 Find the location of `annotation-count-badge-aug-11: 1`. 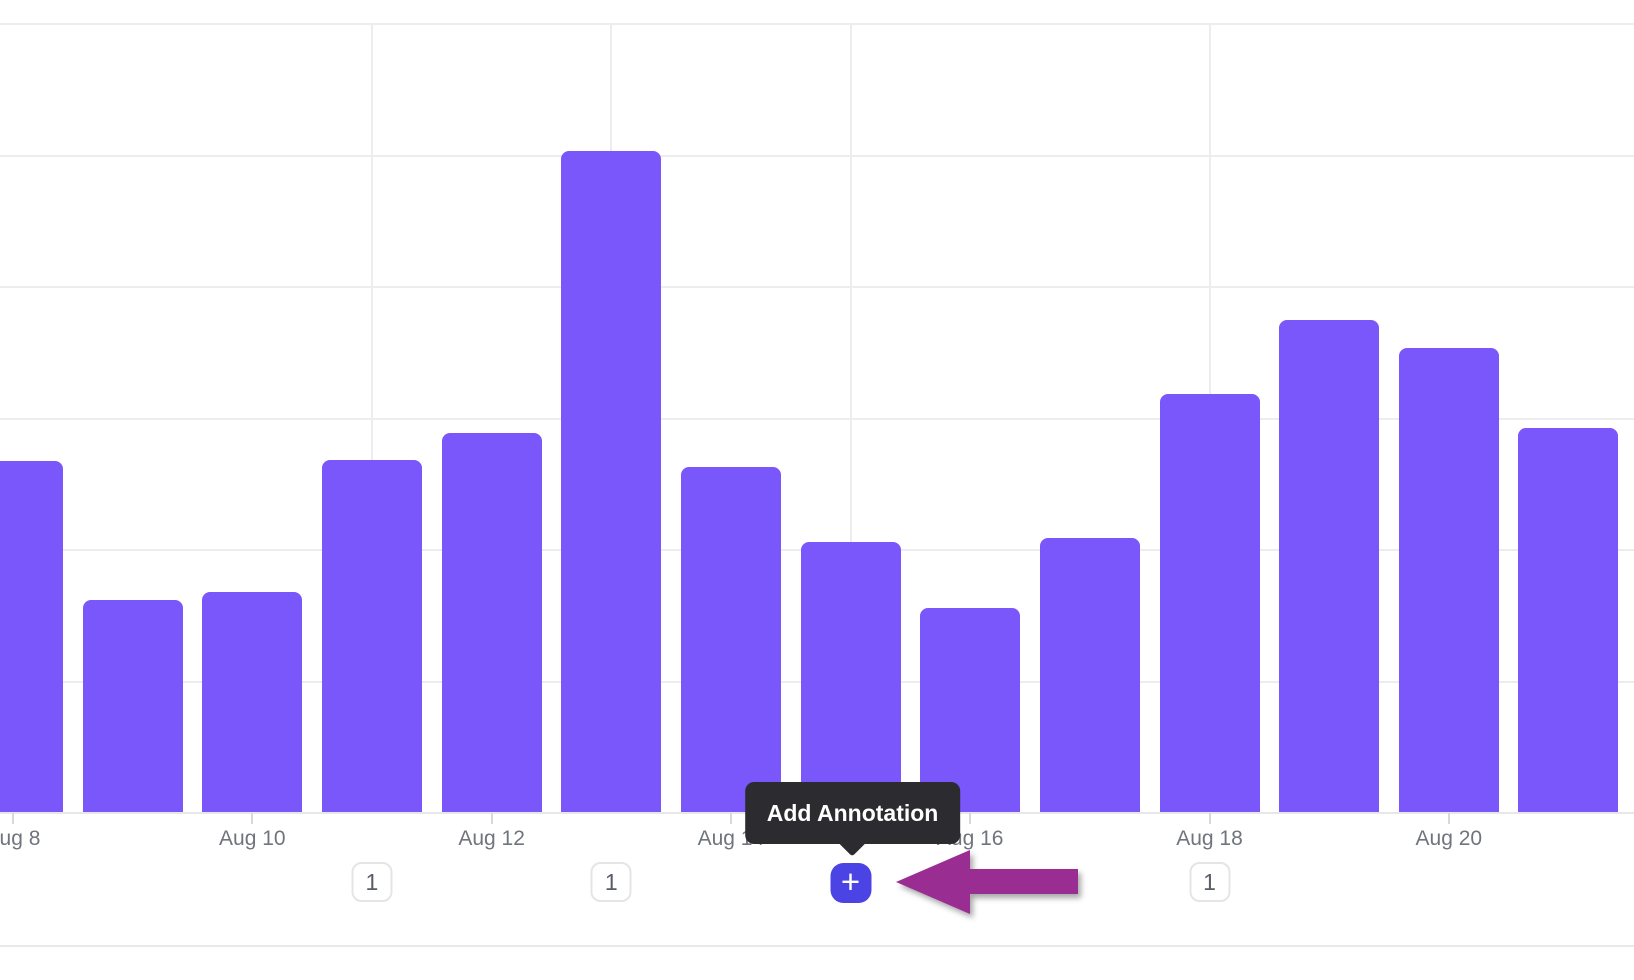

annotation-count-badge-aug-11: 1 is located at coordinates (372, 882).